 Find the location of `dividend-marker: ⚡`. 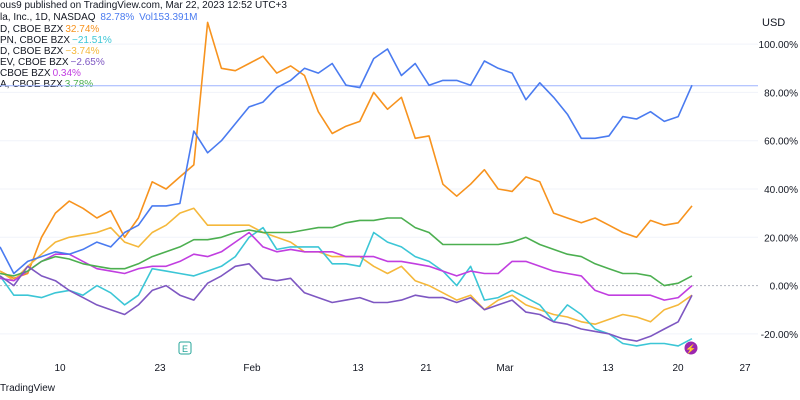

dividend-marker: ⚡ is located at coordinates (691, 348).